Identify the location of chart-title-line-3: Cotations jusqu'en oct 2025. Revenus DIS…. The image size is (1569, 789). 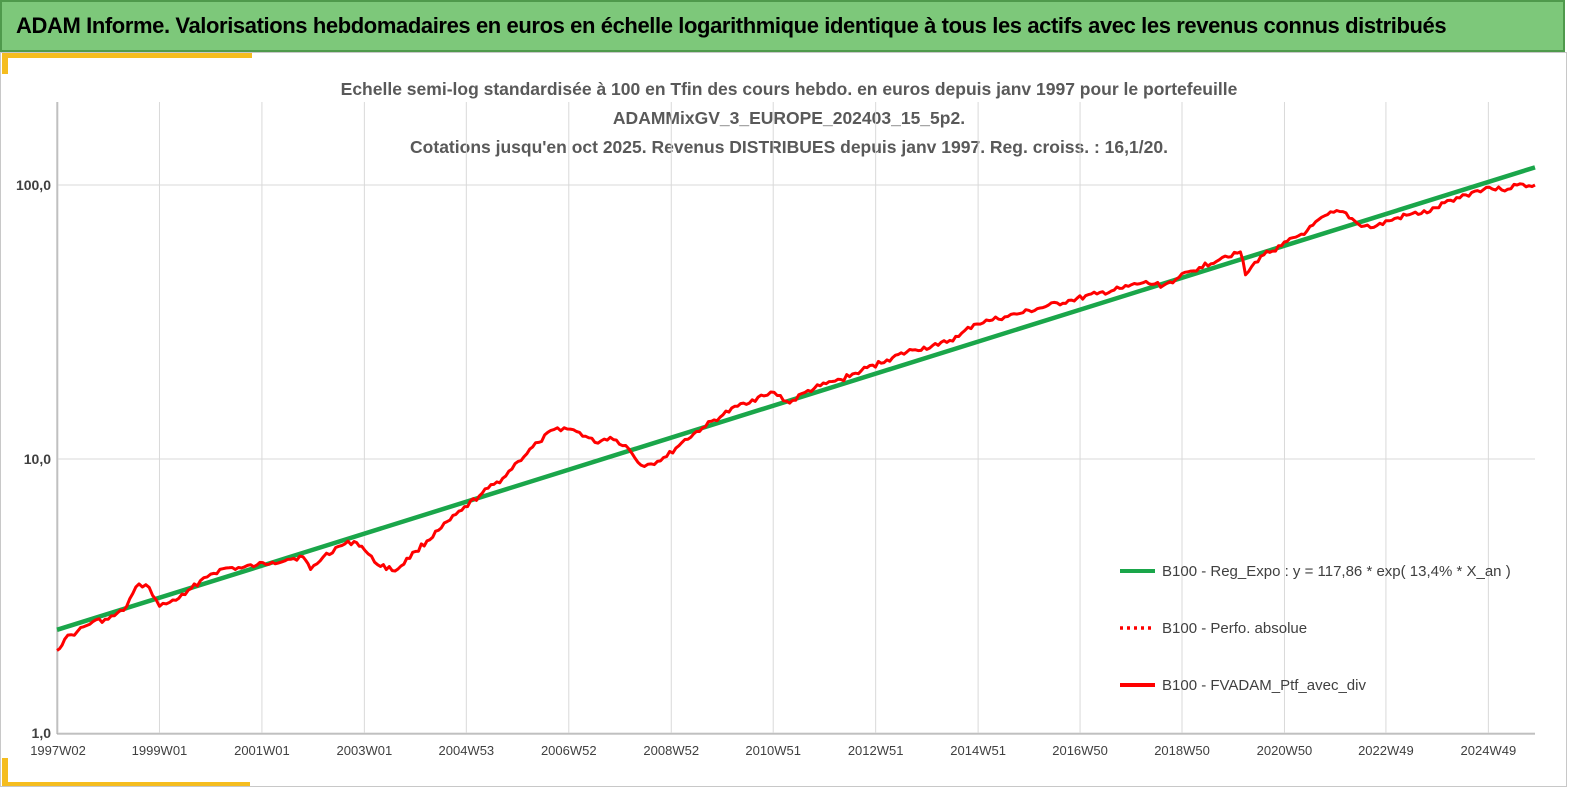
(789, 147).